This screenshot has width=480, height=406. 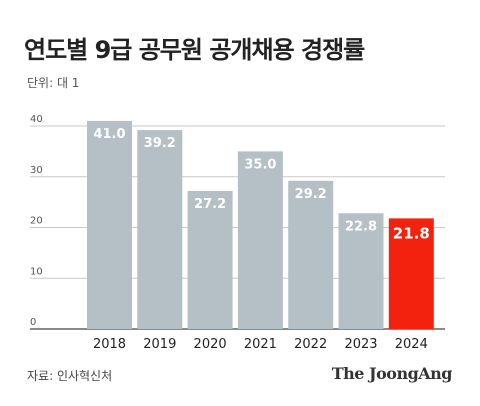 I want to click on y-tick-label-0: 0, so click(x=33, y=322).